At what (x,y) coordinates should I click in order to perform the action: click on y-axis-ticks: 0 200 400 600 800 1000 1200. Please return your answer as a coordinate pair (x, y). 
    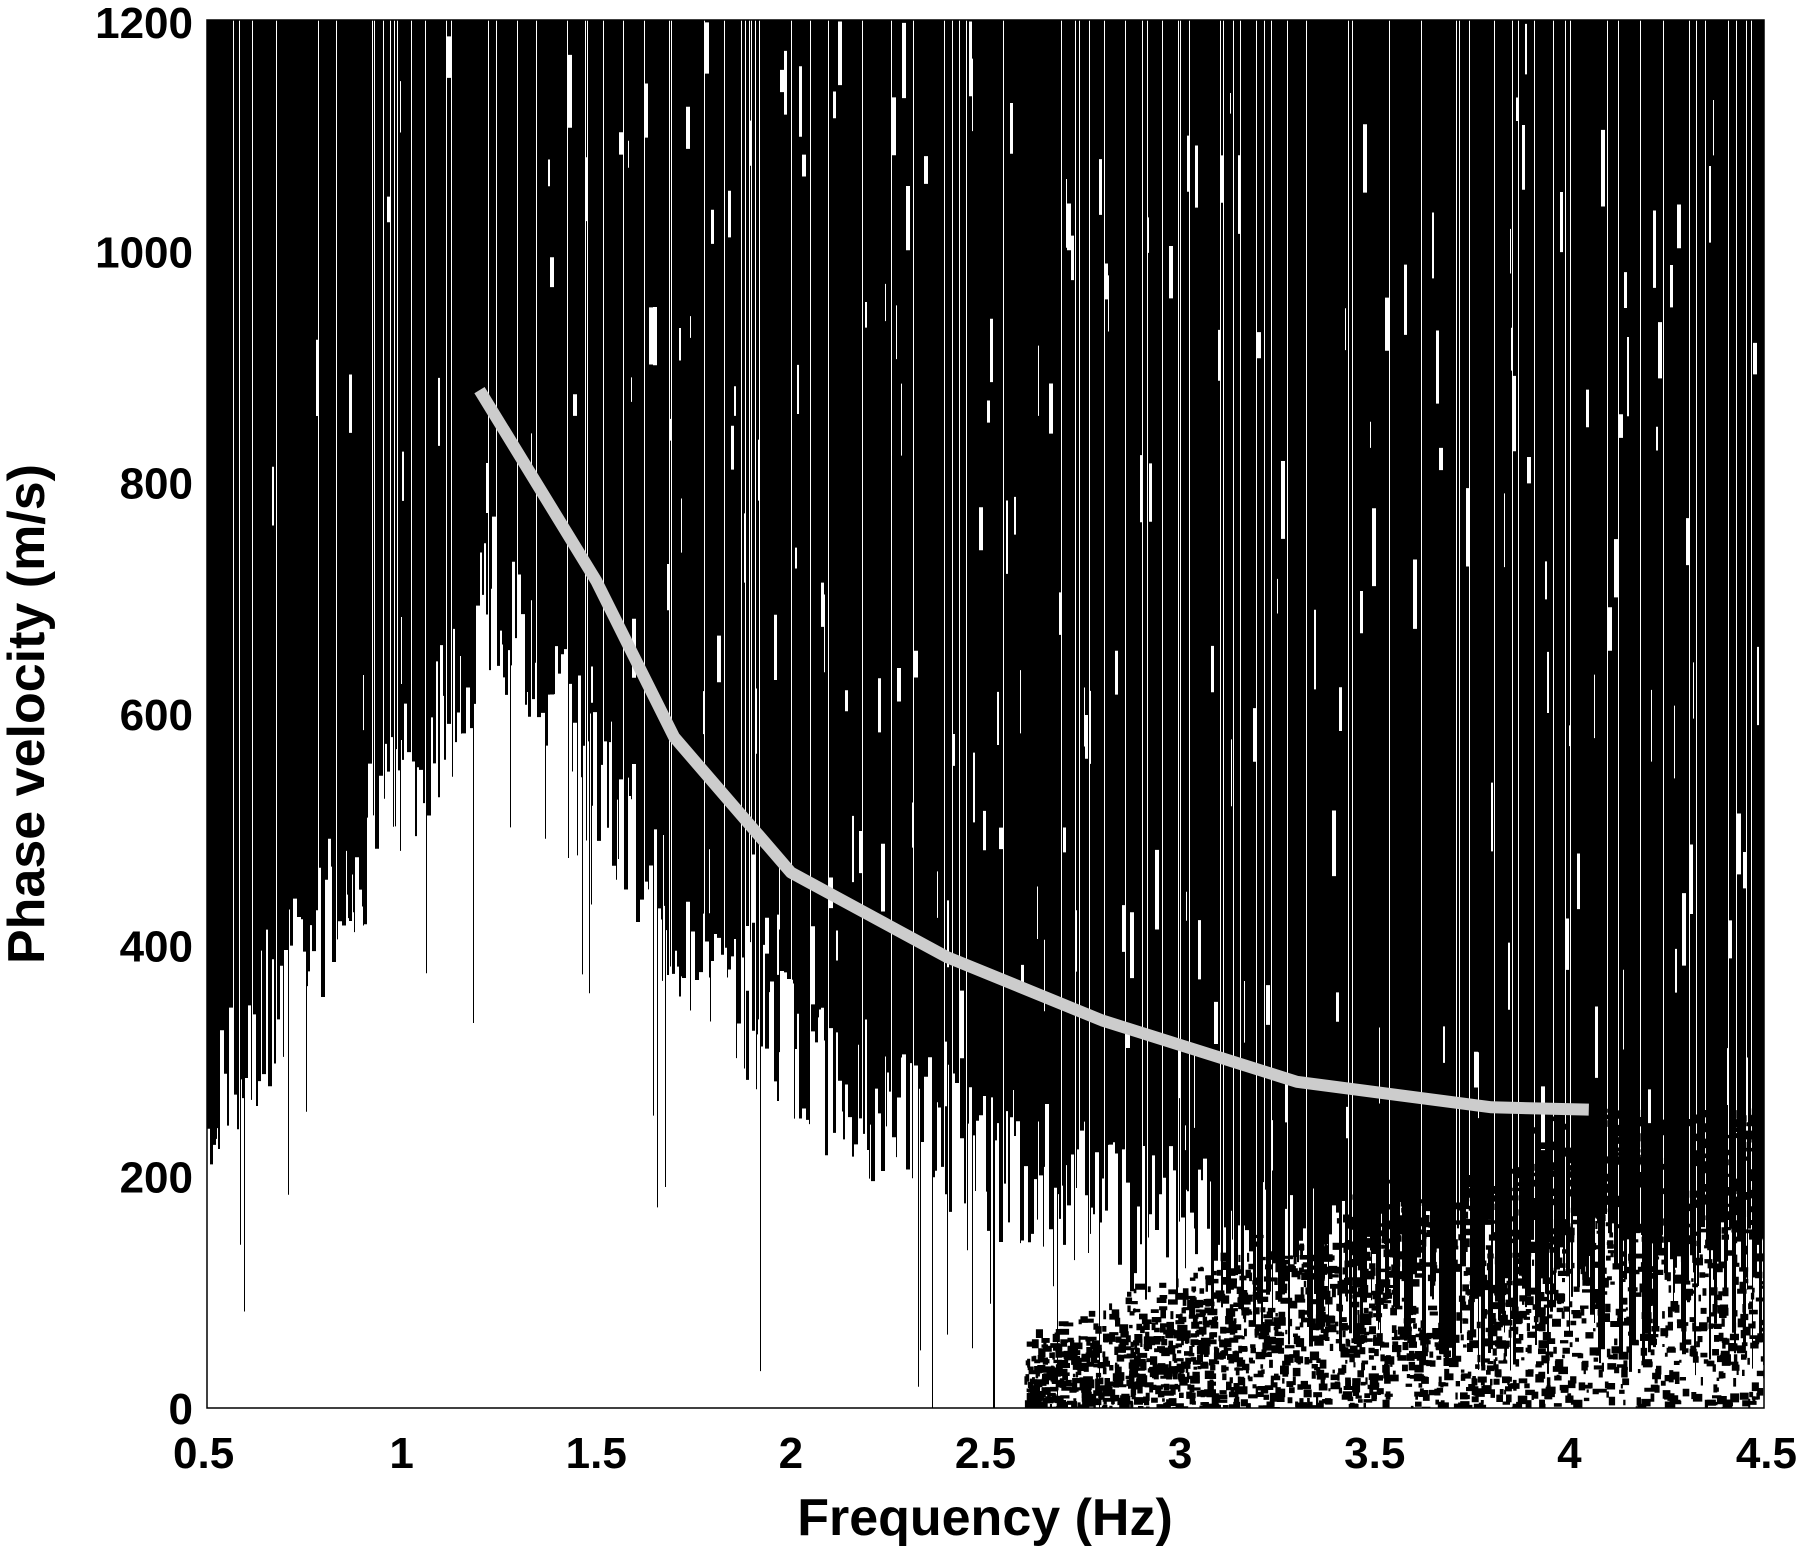
    Looking at the image, I should click on (144, 717).